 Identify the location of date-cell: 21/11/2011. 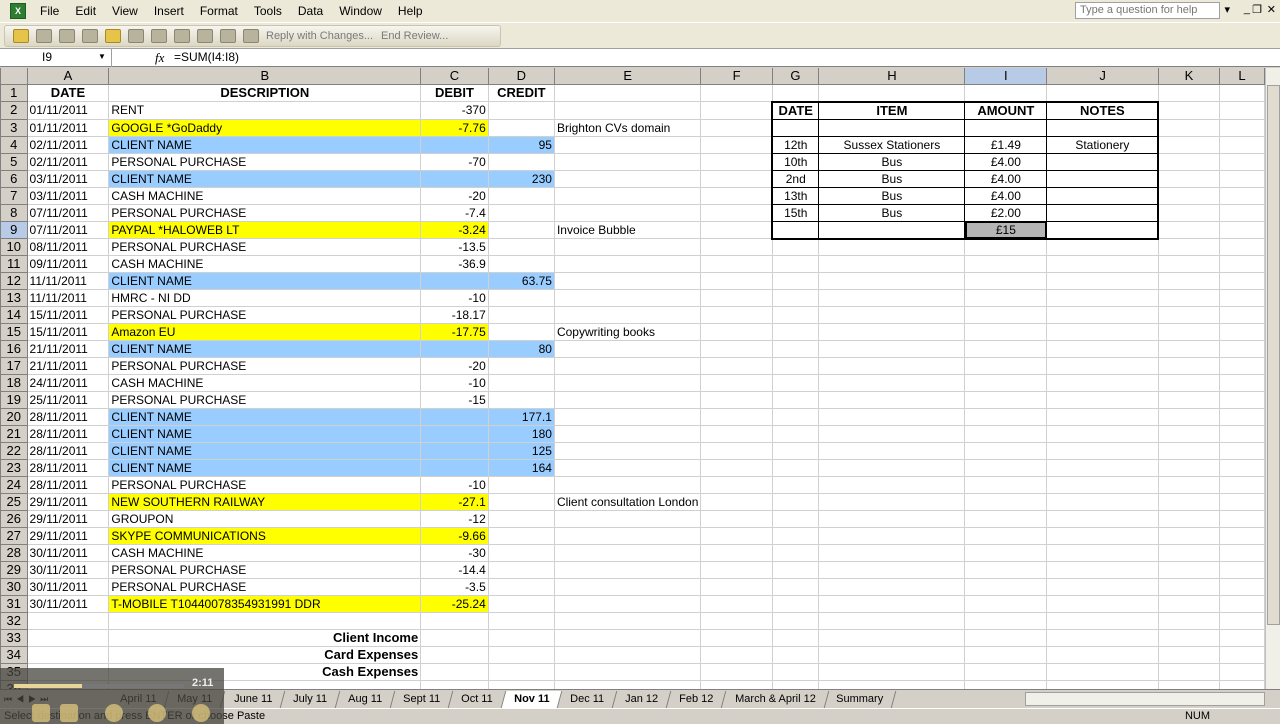
(68, 349).